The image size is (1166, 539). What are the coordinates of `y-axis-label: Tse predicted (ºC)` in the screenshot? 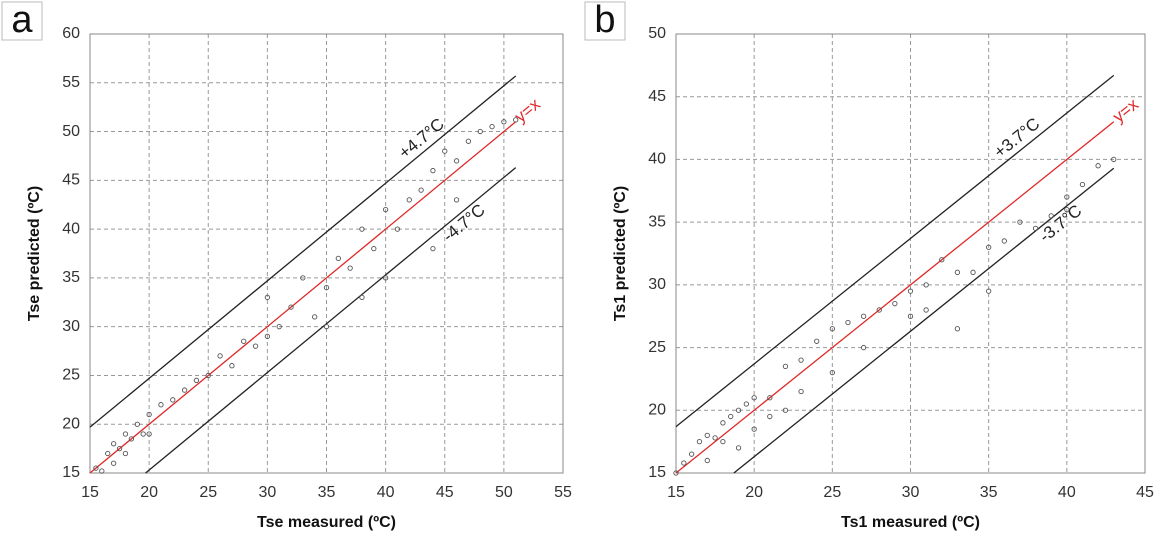 It's located at (34, 253).